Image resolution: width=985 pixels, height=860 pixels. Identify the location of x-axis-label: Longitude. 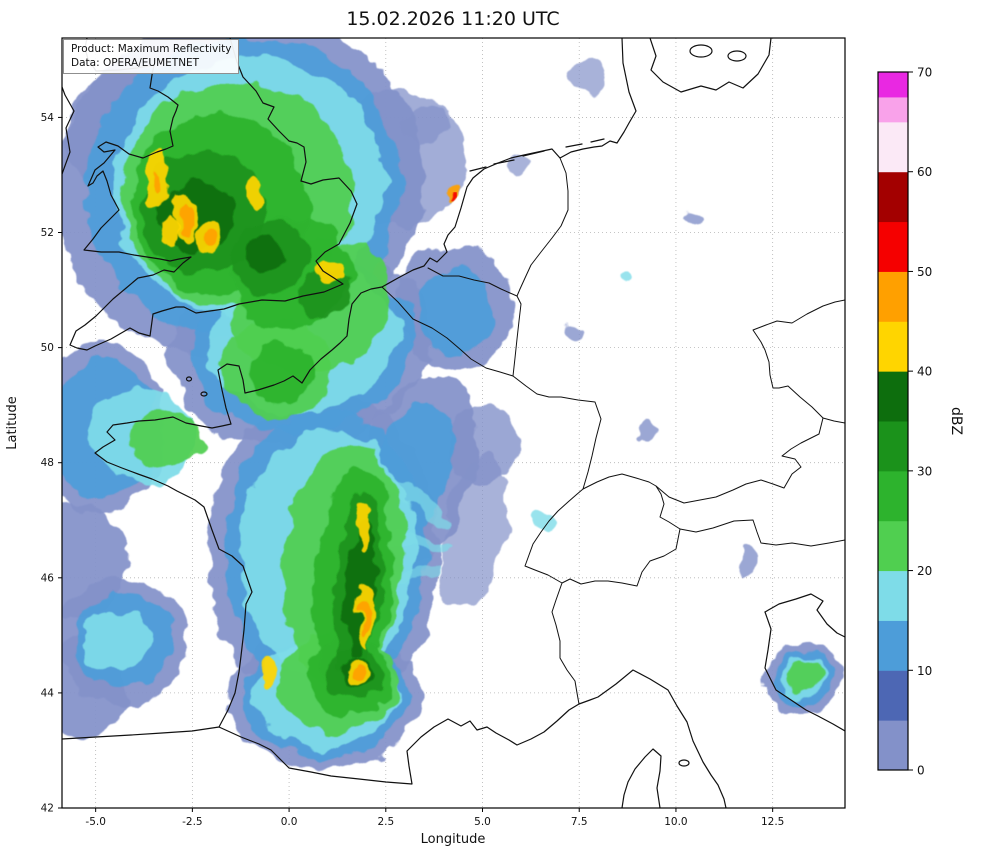
(453, 839).